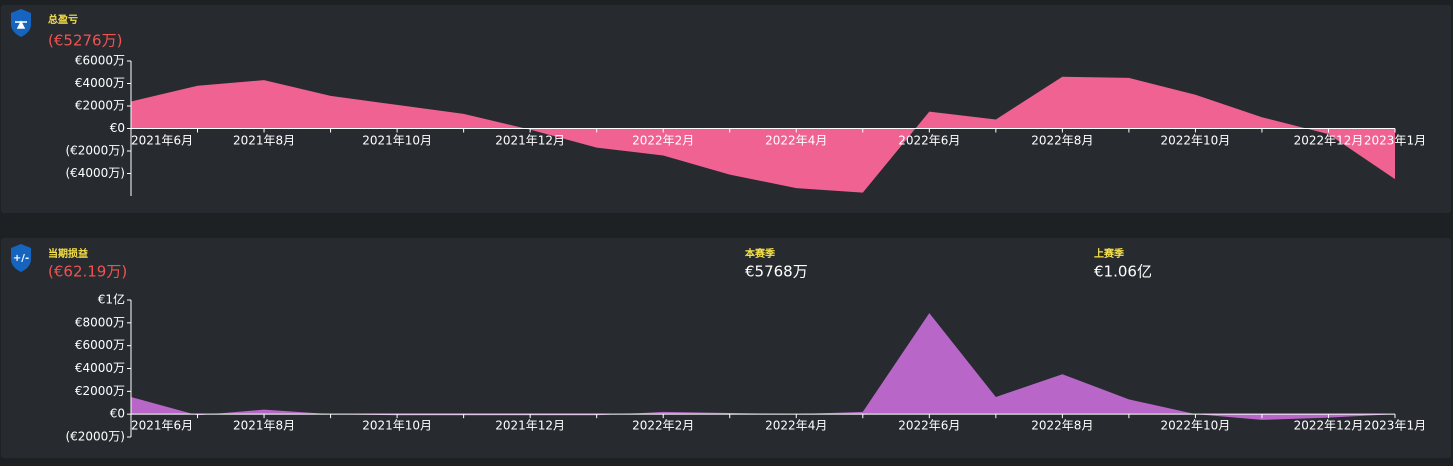 The height and width of the screenshot is (466, 1453). I want to click on icon: +/-, so click(21, 258).